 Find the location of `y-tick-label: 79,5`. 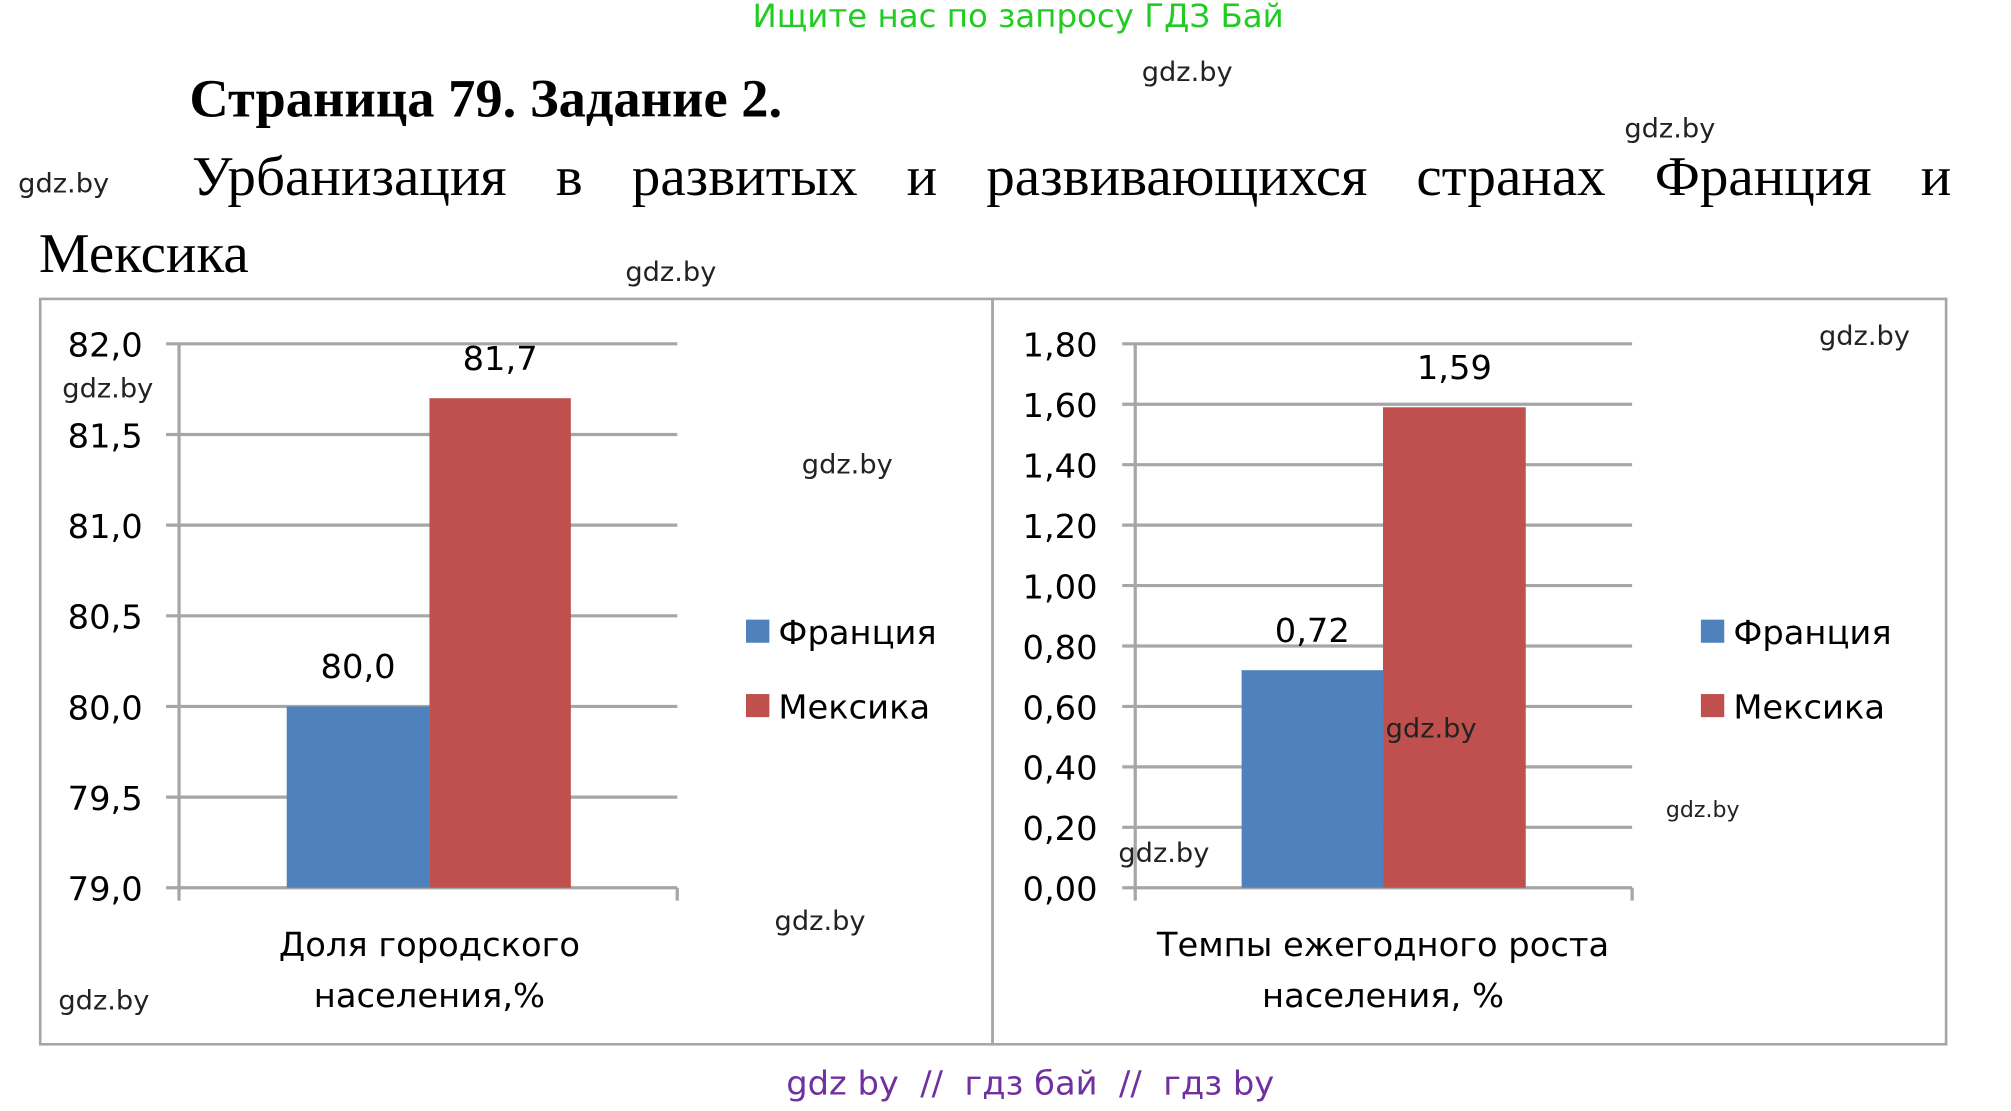

y-tick-label: 79,5 is located at coordinates (105, 798).